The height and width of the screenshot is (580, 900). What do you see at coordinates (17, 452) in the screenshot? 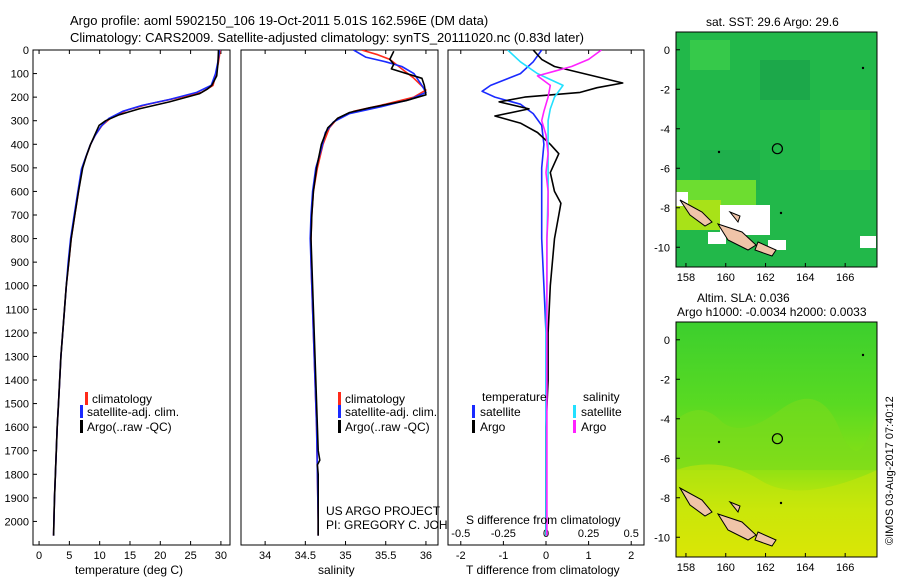
I see `y-tick-label: 1700` at bounding box center [17, 452].